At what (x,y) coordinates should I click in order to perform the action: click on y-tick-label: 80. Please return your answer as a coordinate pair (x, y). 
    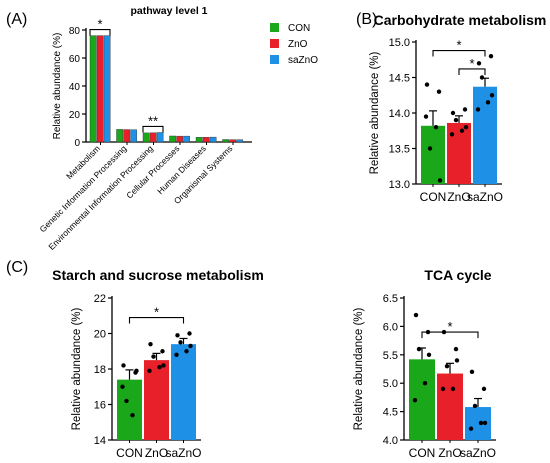
    Looking at the image, I should click on (75, 31).